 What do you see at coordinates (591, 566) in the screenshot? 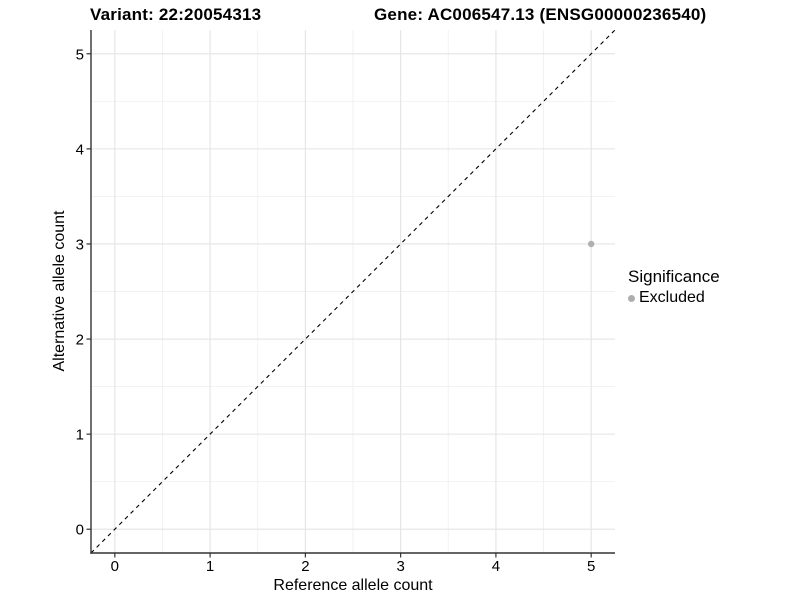
I see `x-tick-label: 5` at bounding box center [591, 566].